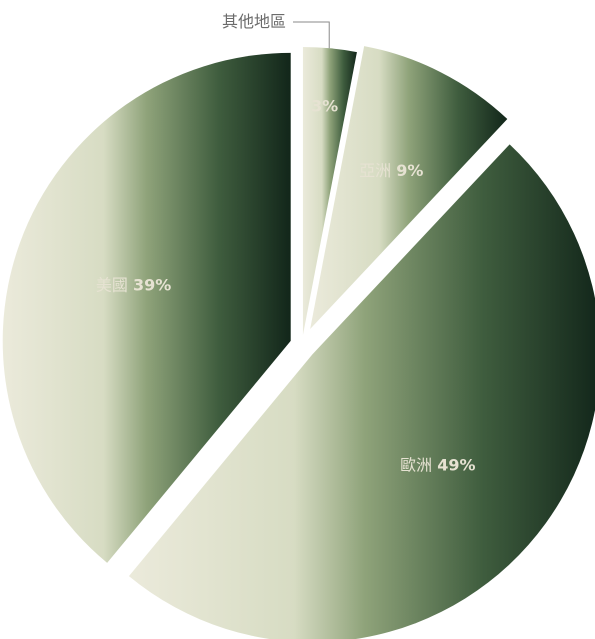 Image resolution: width=595 pixels, height=639 pixels. Describe the element at coordinates (324, 106) in the screenshot. I see `slice-pct-label: 3%` at that location.